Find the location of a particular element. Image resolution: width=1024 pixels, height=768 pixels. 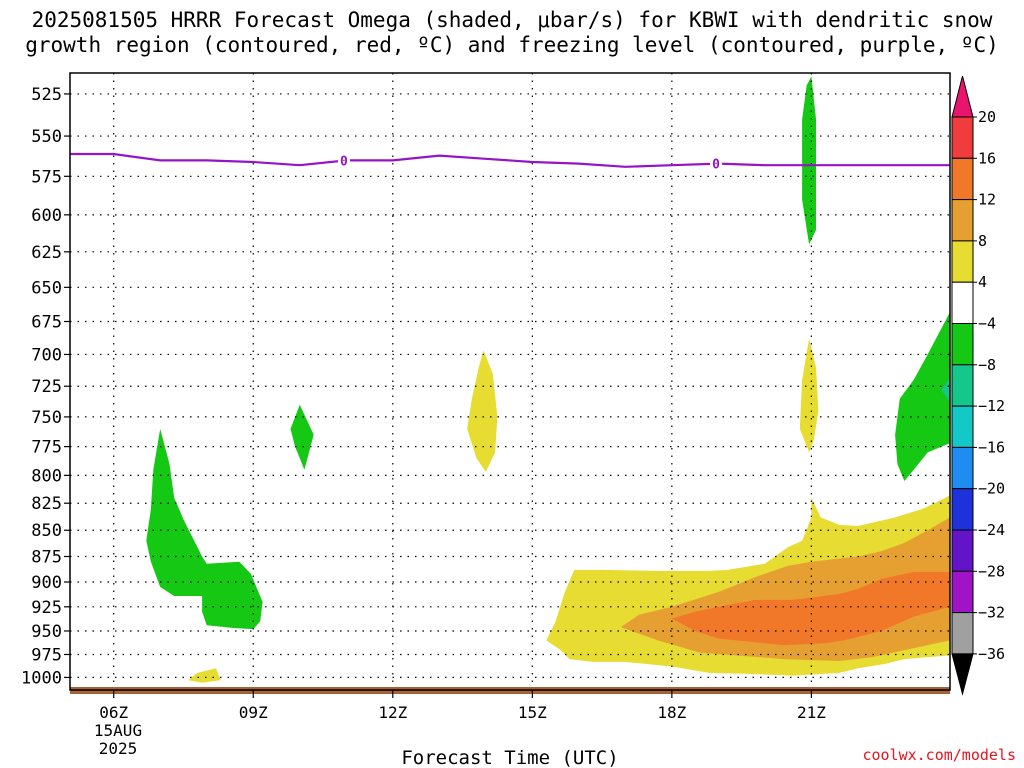

y-tick-label: 675 is located at coordinates (46, 323).